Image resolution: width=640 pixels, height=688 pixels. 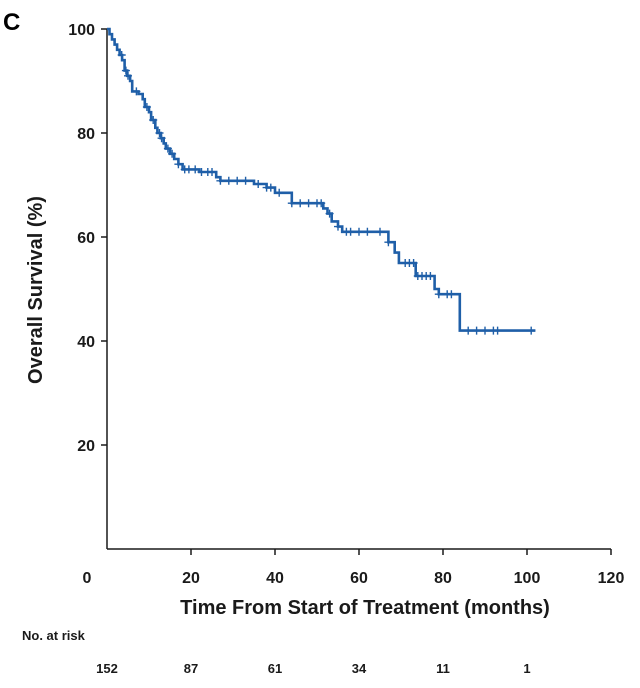 What do you see at coordinates (107, 668) in the screenshot?
I see `risk-value: 152` at bounding box center [107, 668].